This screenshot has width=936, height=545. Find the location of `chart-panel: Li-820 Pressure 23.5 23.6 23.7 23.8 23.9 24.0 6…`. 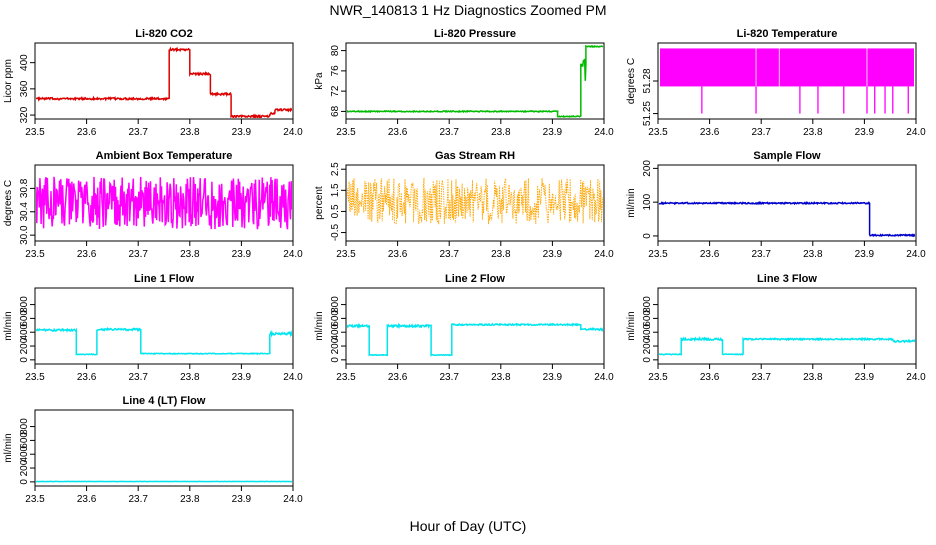

chart-panel: Li-820 Pressure 23.5 23.6 23.7 23.8 23.9 24.0 6… is located at coordinates (464, 83).